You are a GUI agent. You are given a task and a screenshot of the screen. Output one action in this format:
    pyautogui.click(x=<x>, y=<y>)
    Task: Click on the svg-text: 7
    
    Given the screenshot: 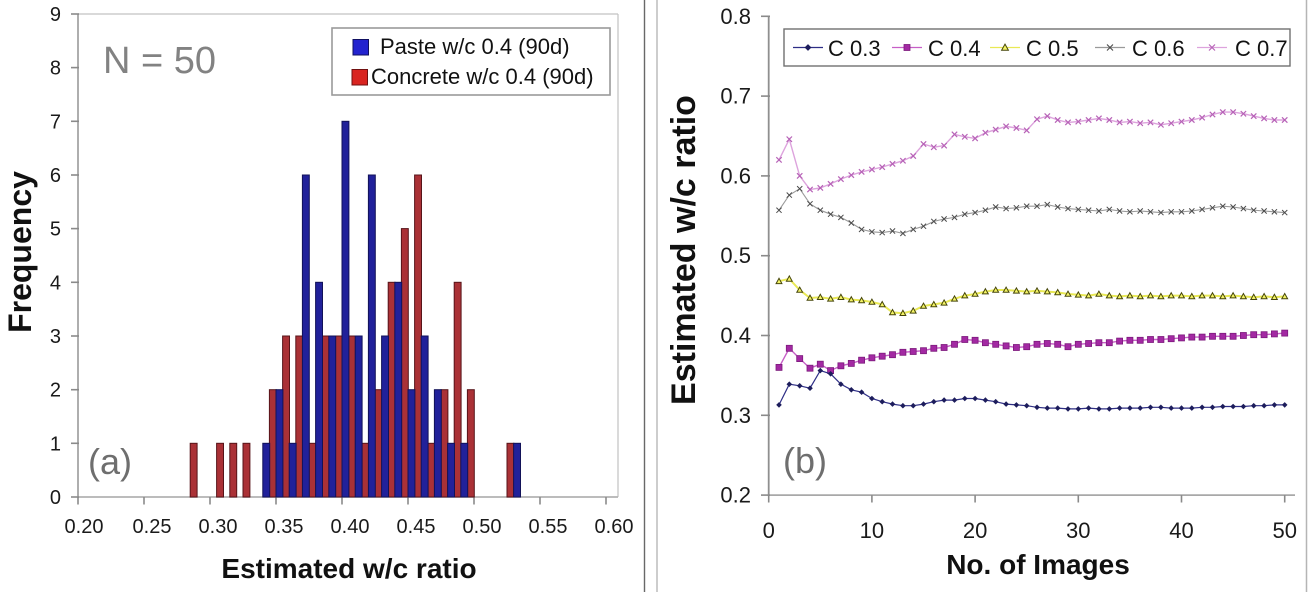 What is the action you would take?
    pyautogui.click(x=55, y=122)
    